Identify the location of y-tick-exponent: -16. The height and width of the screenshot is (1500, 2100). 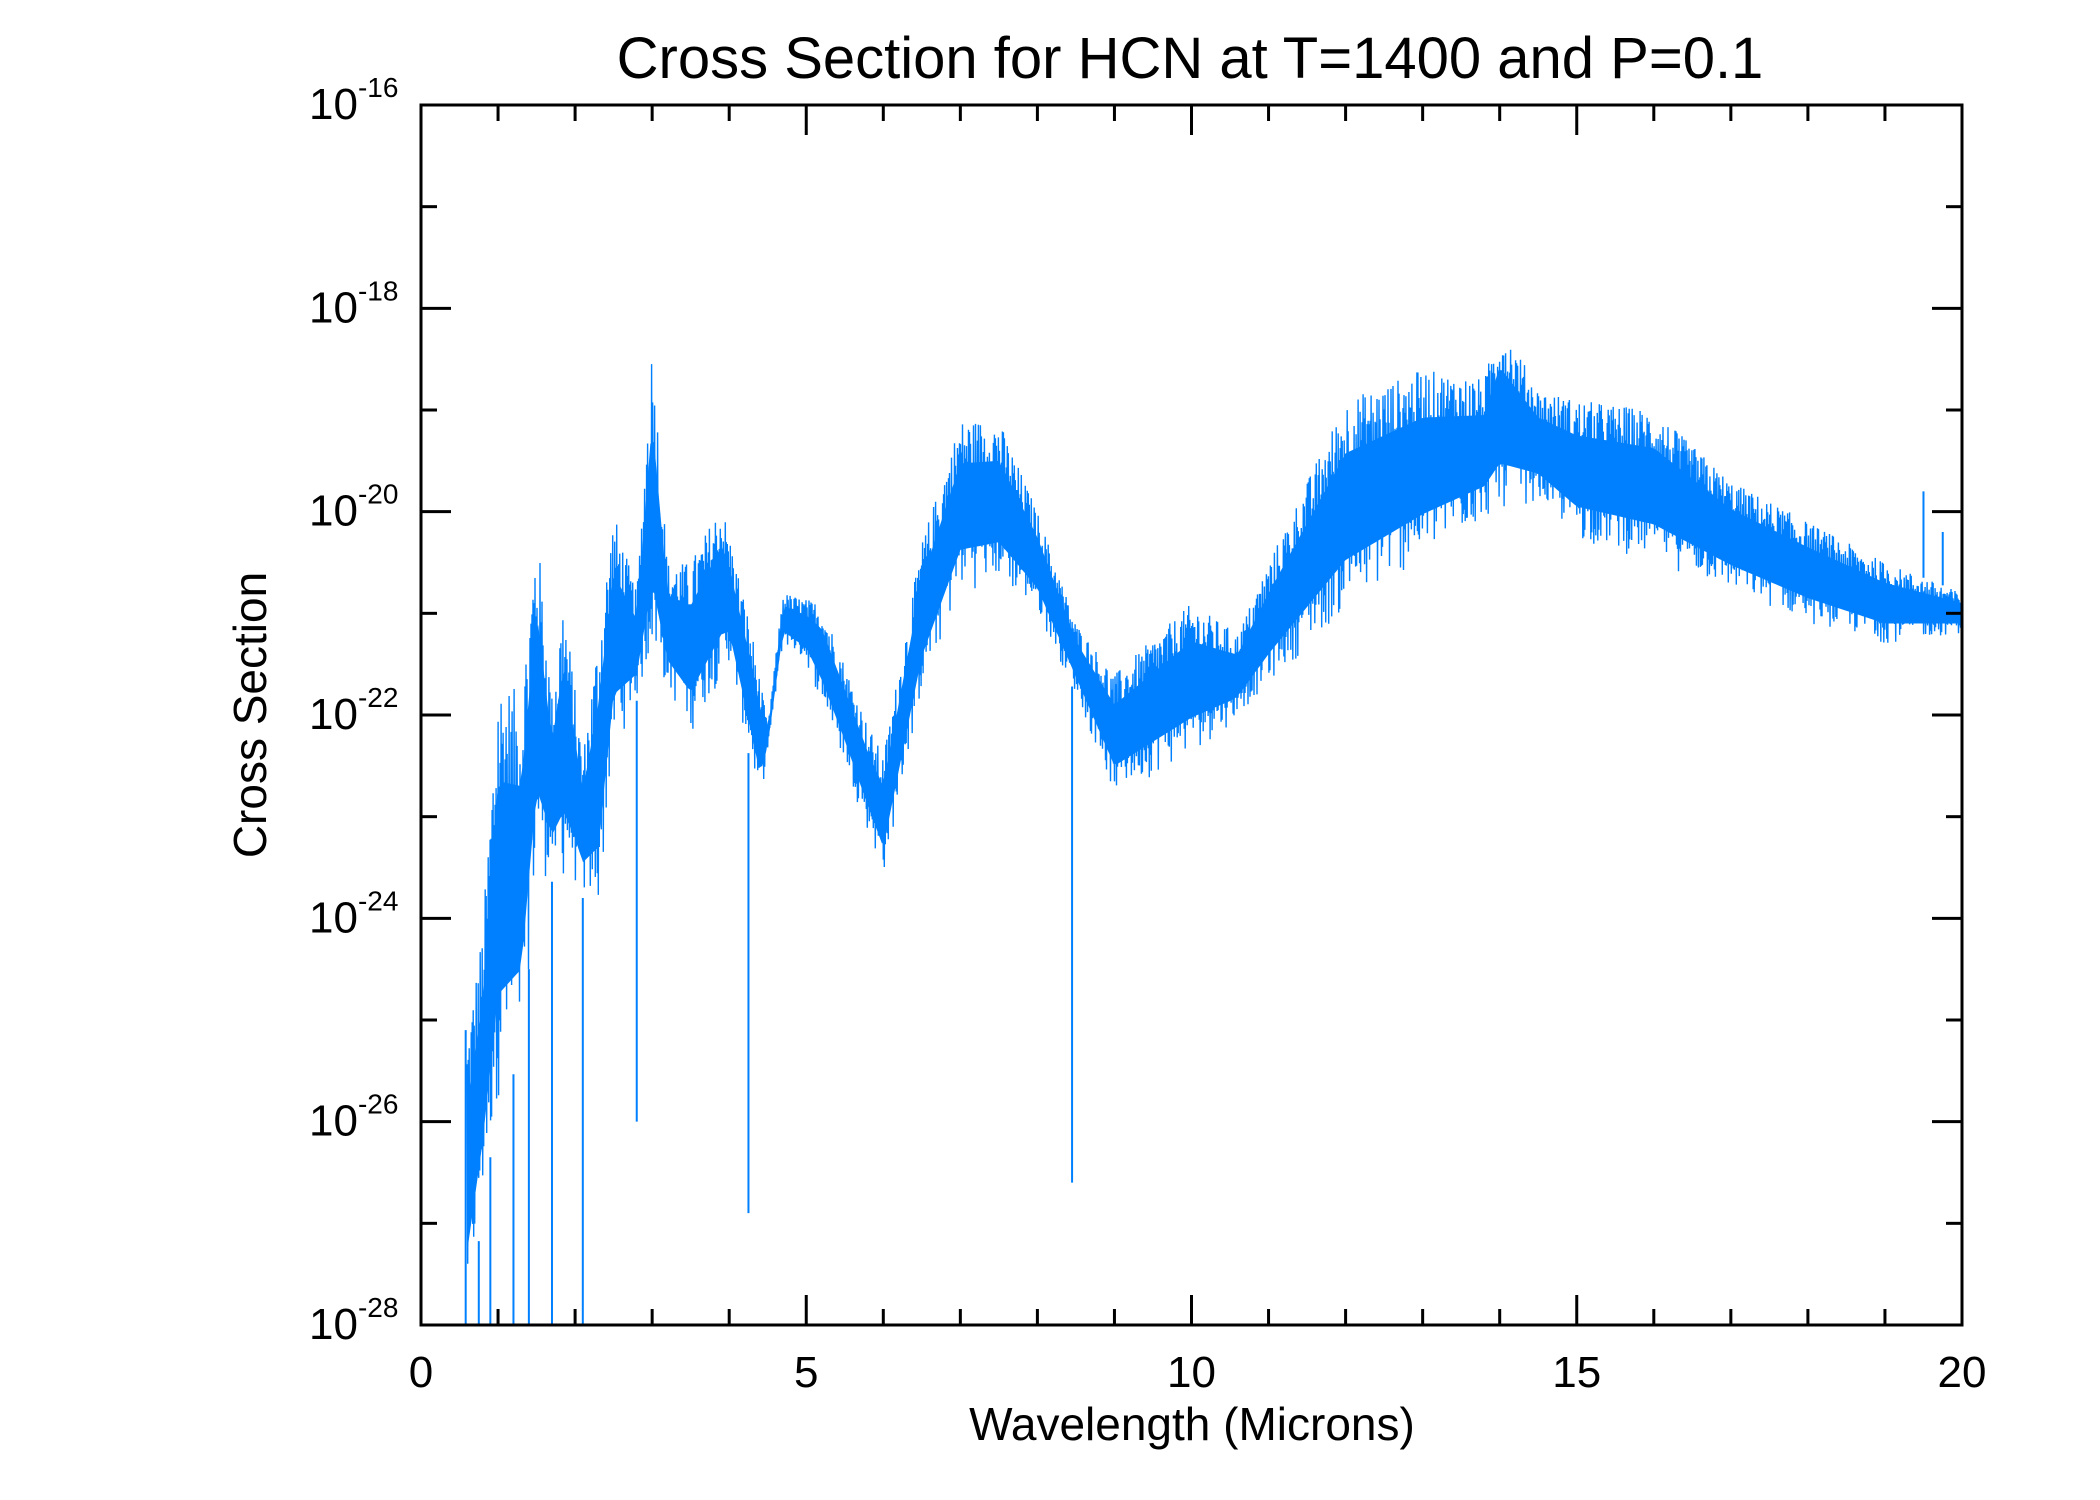
(378, 87).